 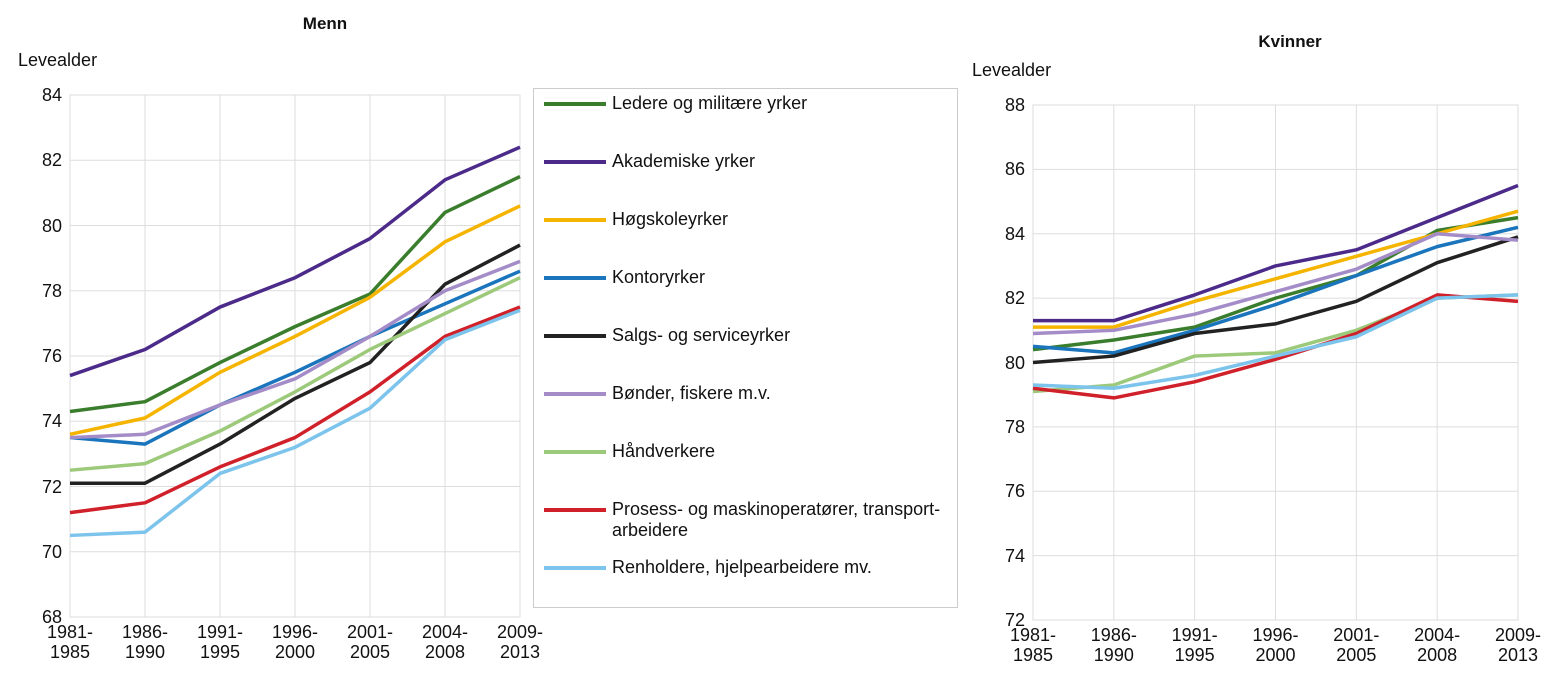 I want to click on legend-label: Ledere og militære yrker, so click(x=710, y=103).